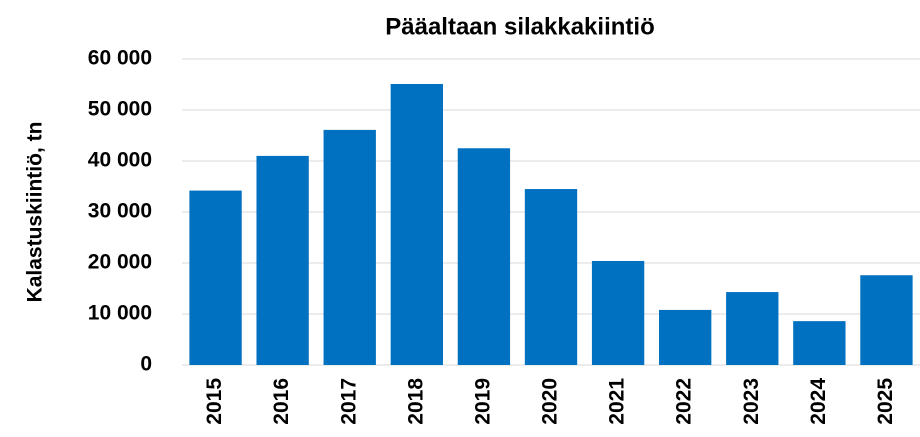 Image resolution: width=920 pixels, height=437 pixels. I want to click on chart-title: Pääaltaan silakkakiintiö, so click(519, 26).